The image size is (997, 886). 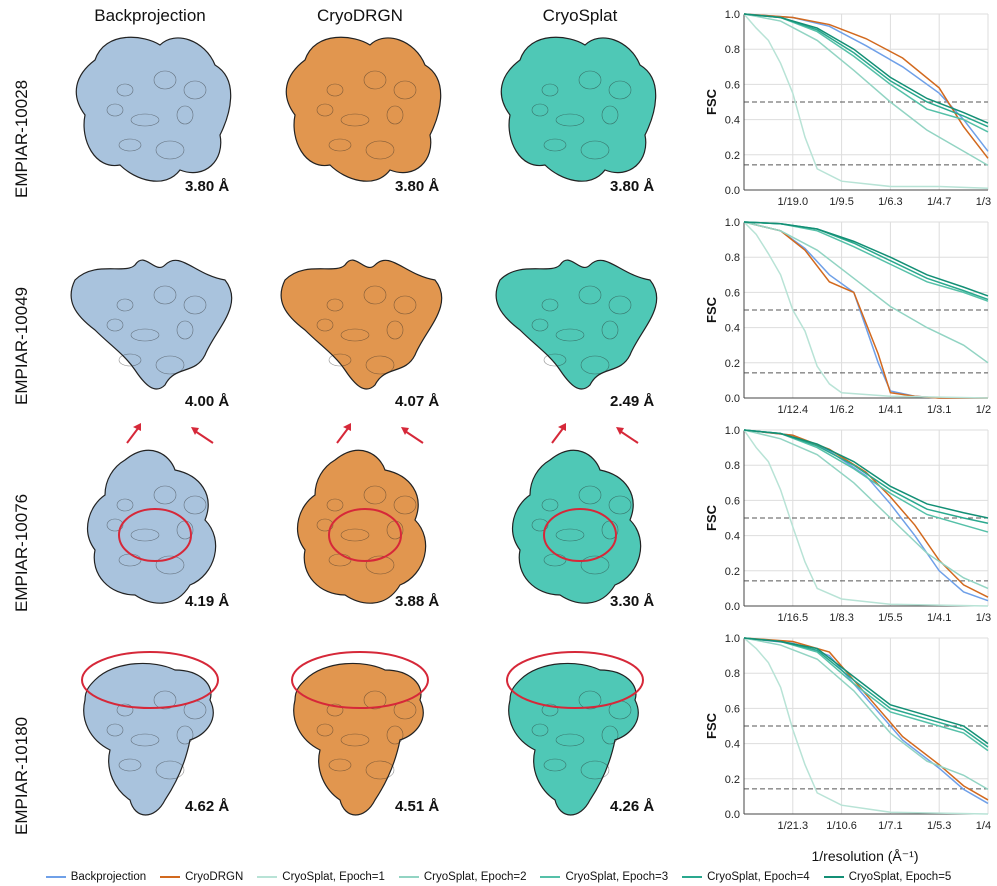 What do you see at coordinates (632, 401) in the screenshot?
I see `resolution-label: 2.49 Å` at bounding box center [632, 401].